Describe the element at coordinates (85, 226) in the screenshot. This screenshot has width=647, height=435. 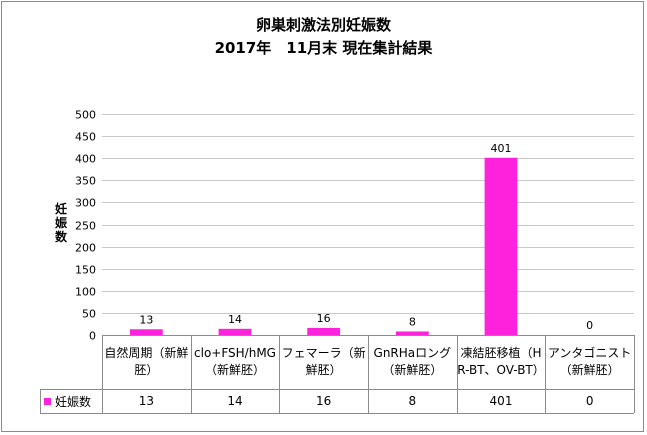
I see `y-tick-label: 250` at that location.